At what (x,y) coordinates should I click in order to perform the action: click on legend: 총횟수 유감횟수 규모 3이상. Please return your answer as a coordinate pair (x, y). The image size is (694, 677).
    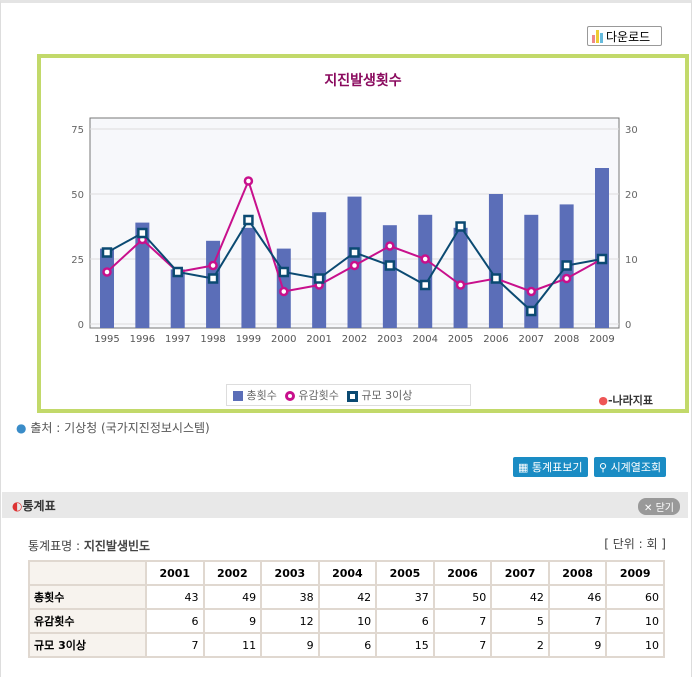
    Looking at the image, I should click on (348, 395).